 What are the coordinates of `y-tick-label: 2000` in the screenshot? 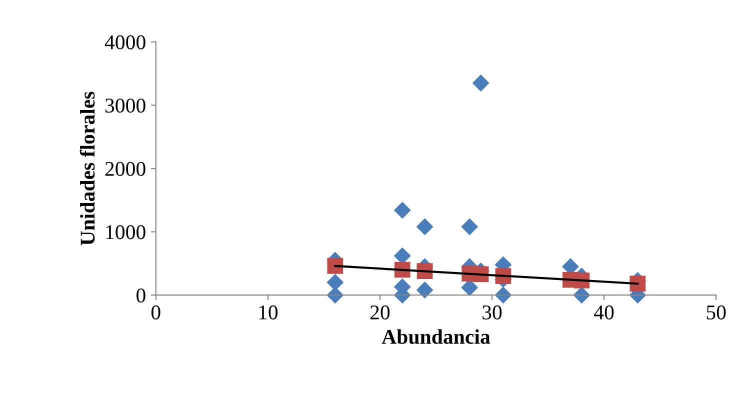 It's located at (125, 169).